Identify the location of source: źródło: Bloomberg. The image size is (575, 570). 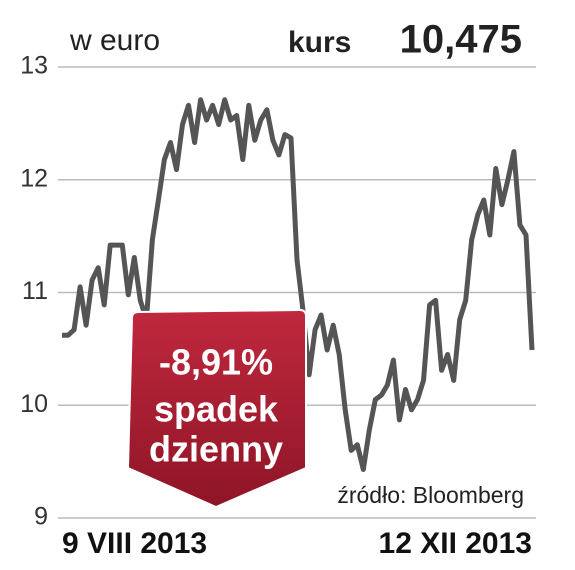
(430, 495).